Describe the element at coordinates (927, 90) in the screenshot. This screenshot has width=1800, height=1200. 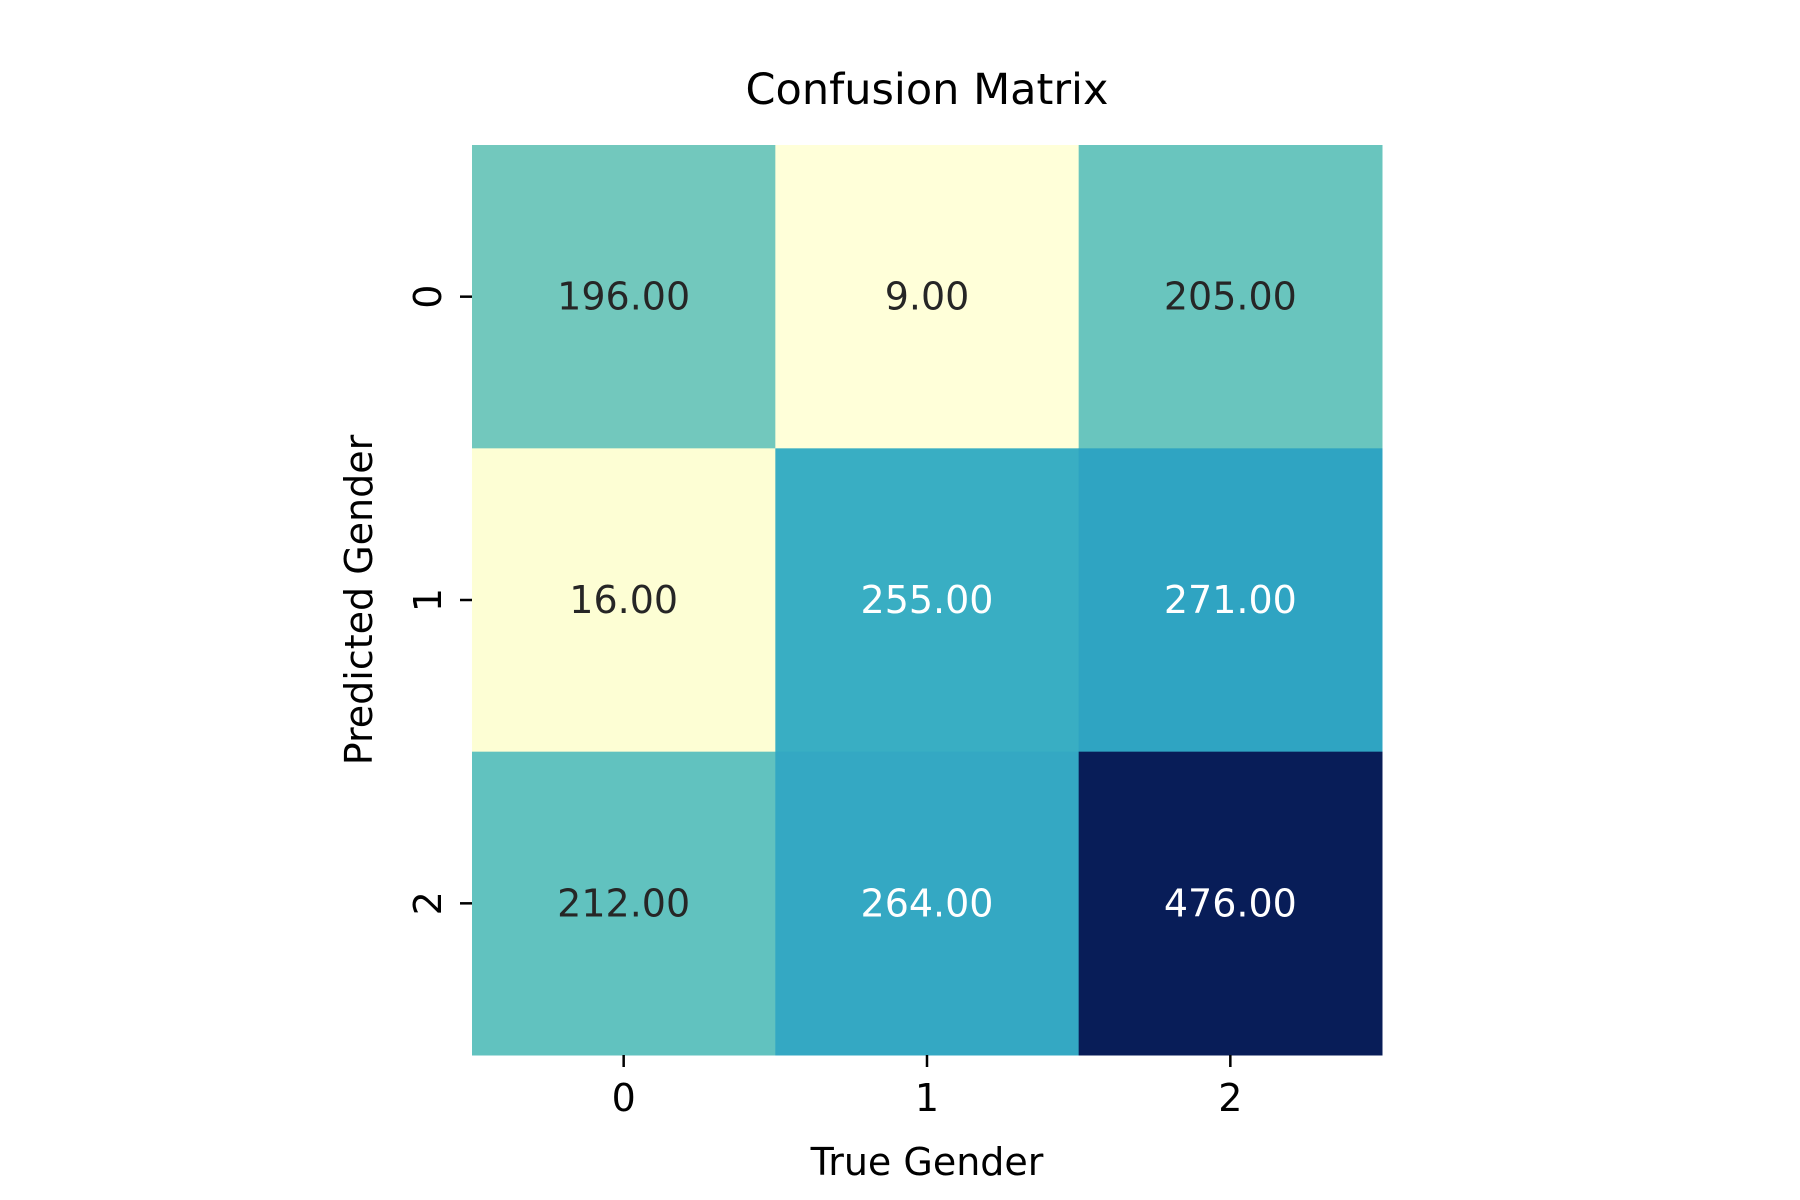
I see `chart-title: Confusion Matrix` at that location.